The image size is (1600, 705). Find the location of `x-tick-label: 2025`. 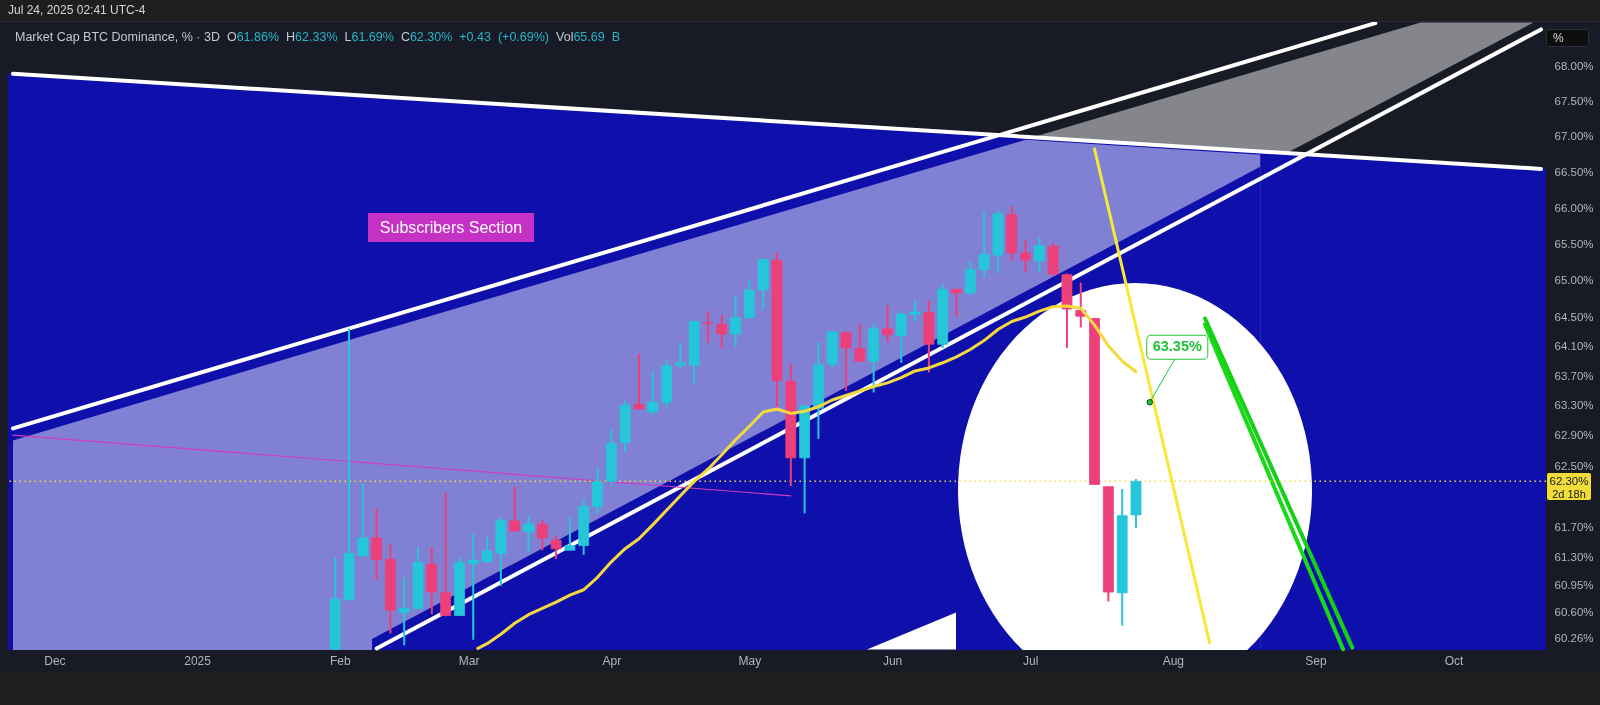

x-tick-label: 2025 is located at coordinates (198, 660).